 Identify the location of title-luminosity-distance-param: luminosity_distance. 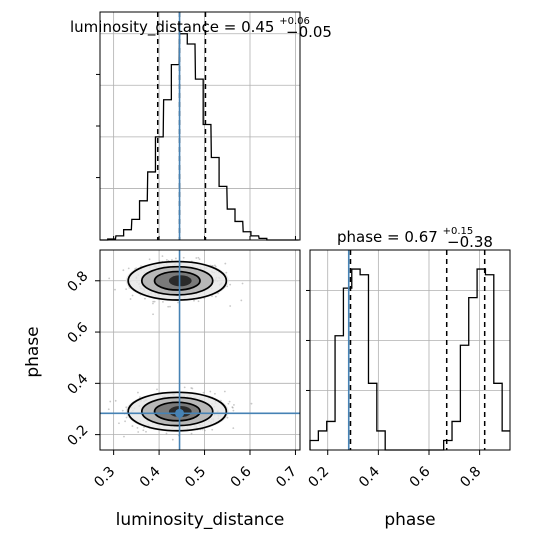
(144, 27).